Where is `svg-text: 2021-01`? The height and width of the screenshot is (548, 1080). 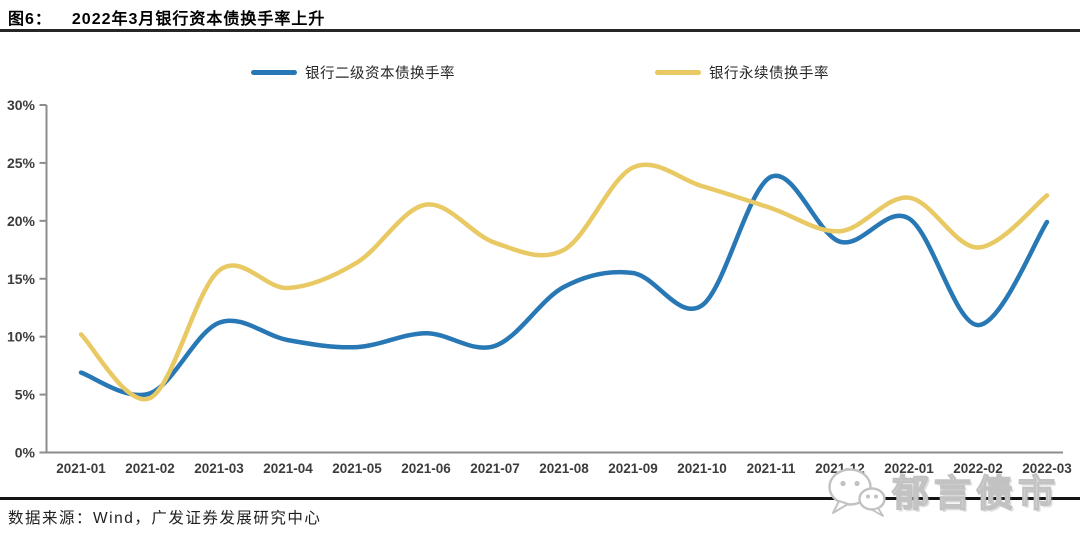
svg-text: 2021-01 is located at coordinates (81, 468).